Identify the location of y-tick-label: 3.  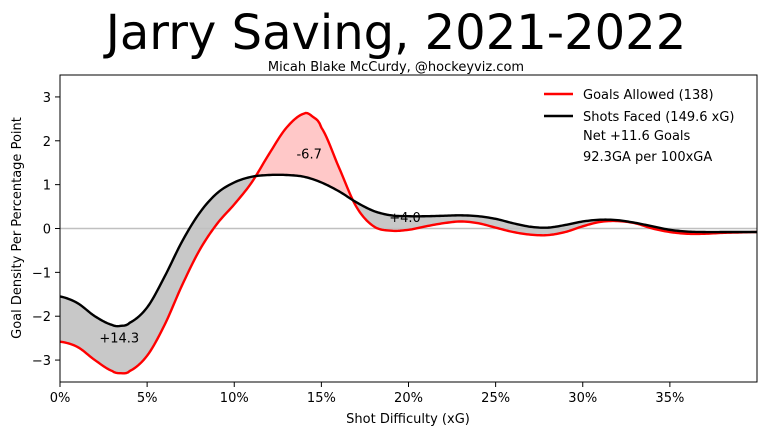
(47, 98).